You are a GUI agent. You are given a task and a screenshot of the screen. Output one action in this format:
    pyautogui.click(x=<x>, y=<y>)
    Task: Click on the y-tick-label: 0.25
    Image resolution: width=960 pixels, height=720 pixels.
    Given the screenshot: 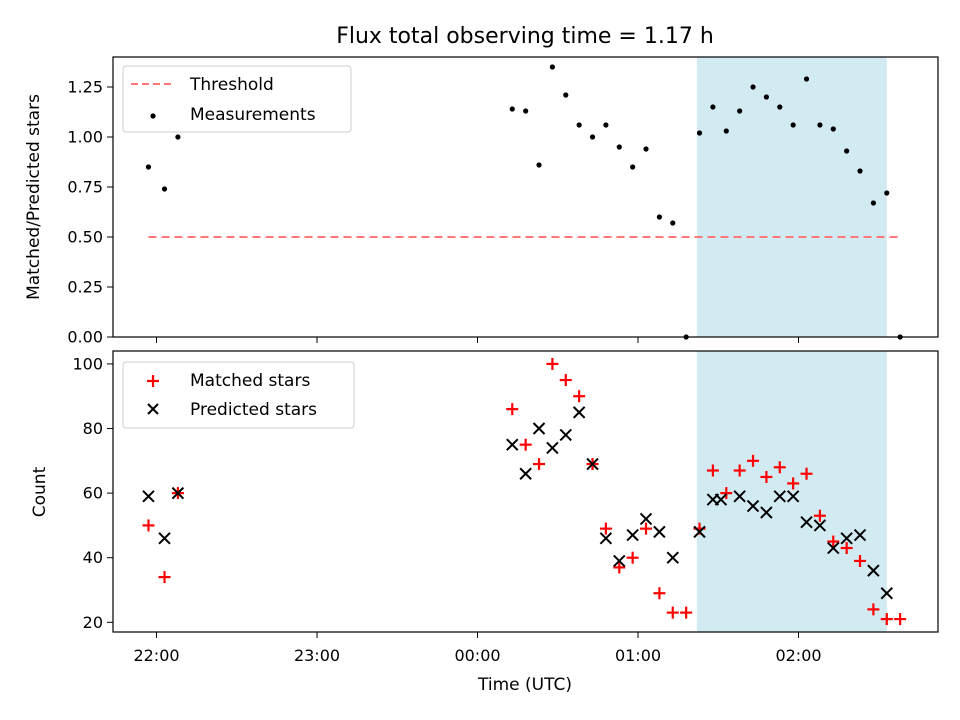 What is the action you would take?
    pyautogui.click(x=85, y=287)
    